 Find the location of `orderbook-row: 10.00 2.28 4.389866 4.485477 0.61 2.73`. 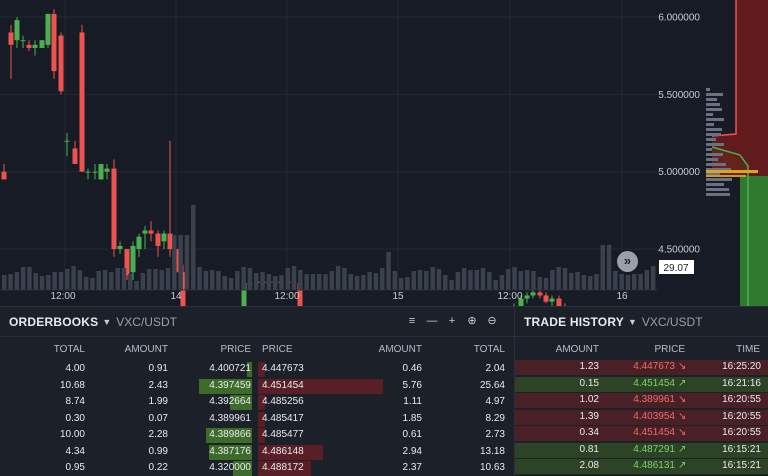

orderbook-row: 10.00 2.28 4.389866 4.485477 0.61 2.73 is located at coordinates (257, 435).